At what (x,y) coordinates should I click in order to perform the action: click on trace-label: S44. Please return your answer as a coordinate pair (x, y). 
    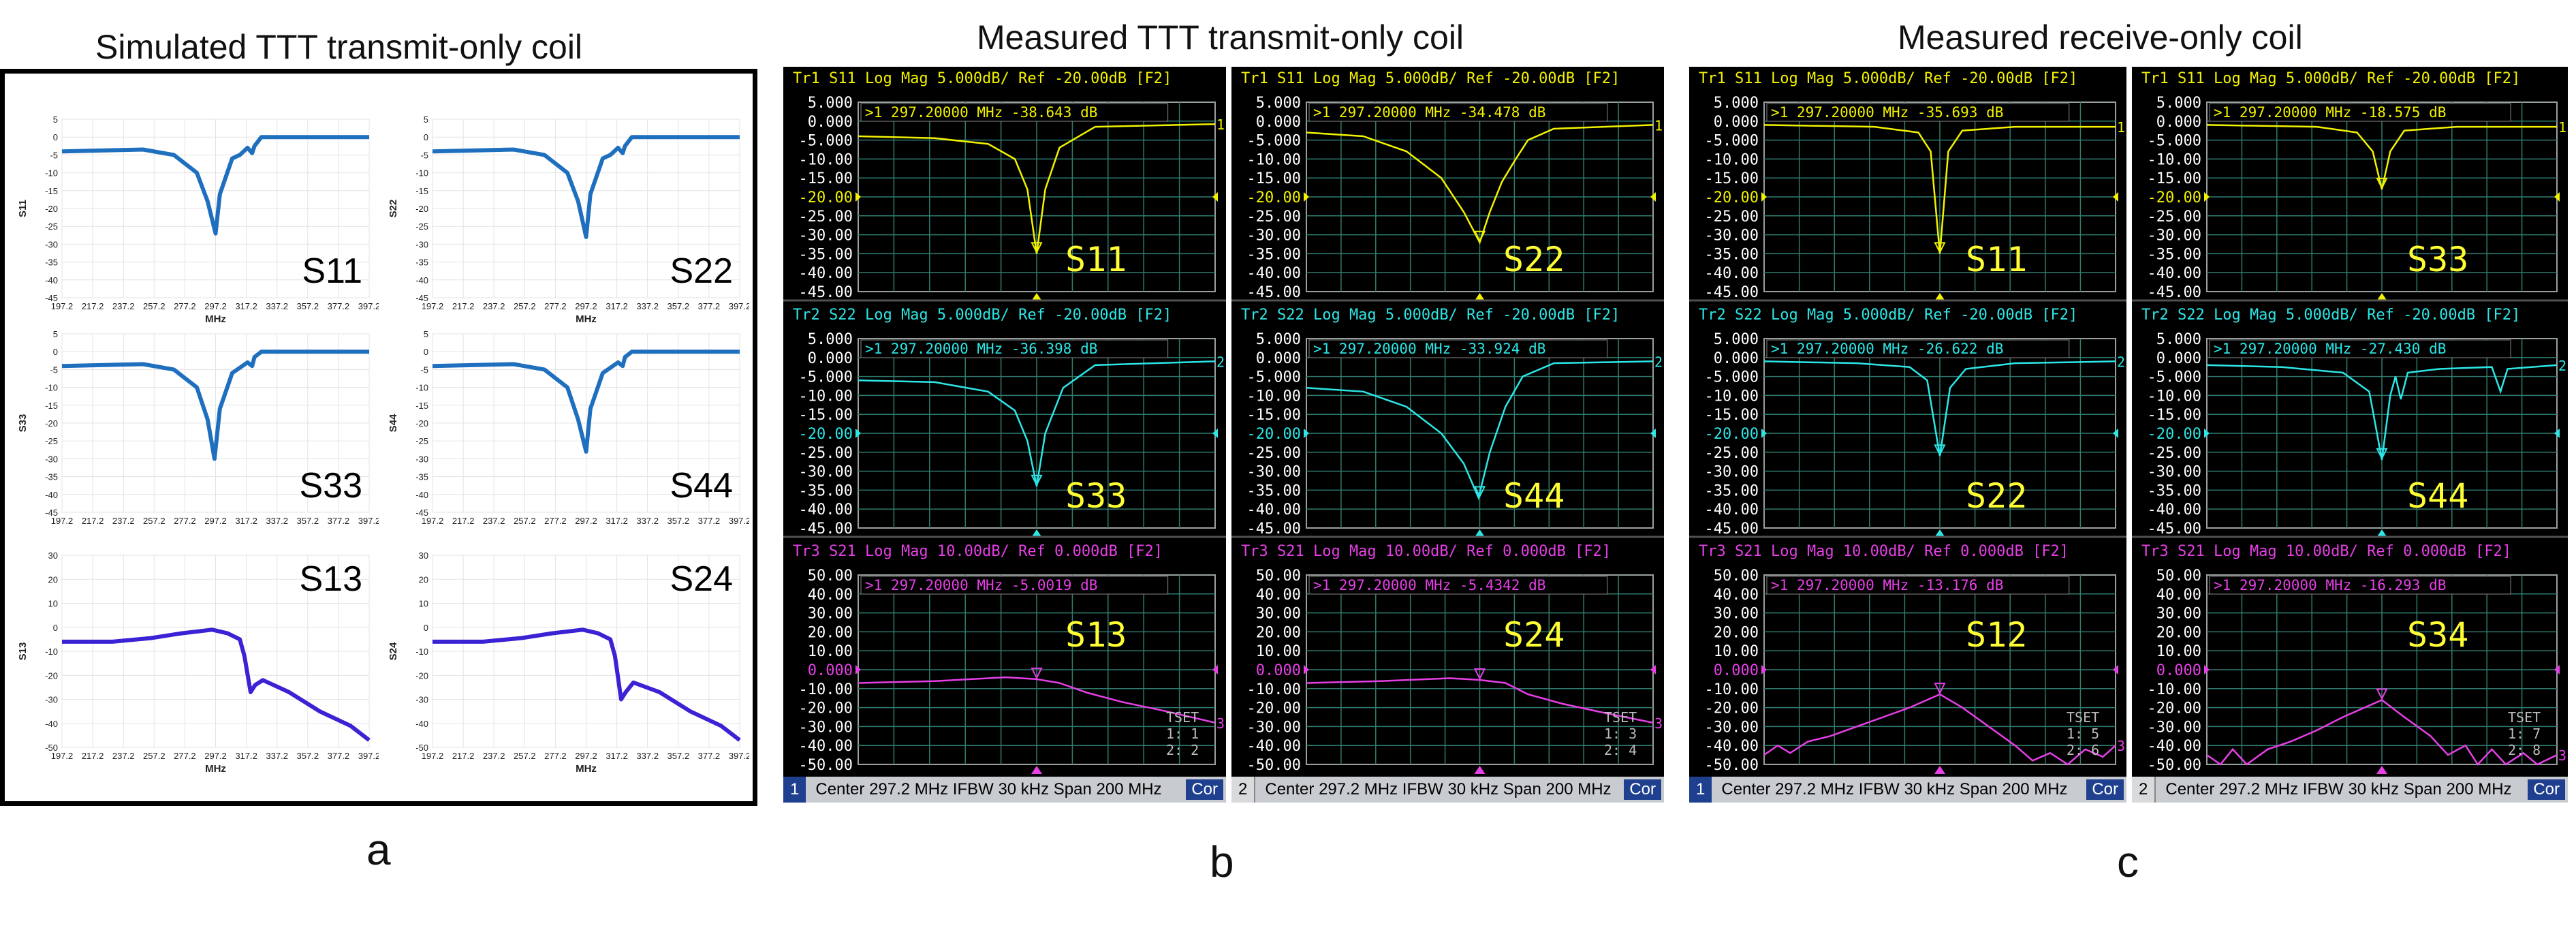
    Looking at the image, I should click on (1534, 496).